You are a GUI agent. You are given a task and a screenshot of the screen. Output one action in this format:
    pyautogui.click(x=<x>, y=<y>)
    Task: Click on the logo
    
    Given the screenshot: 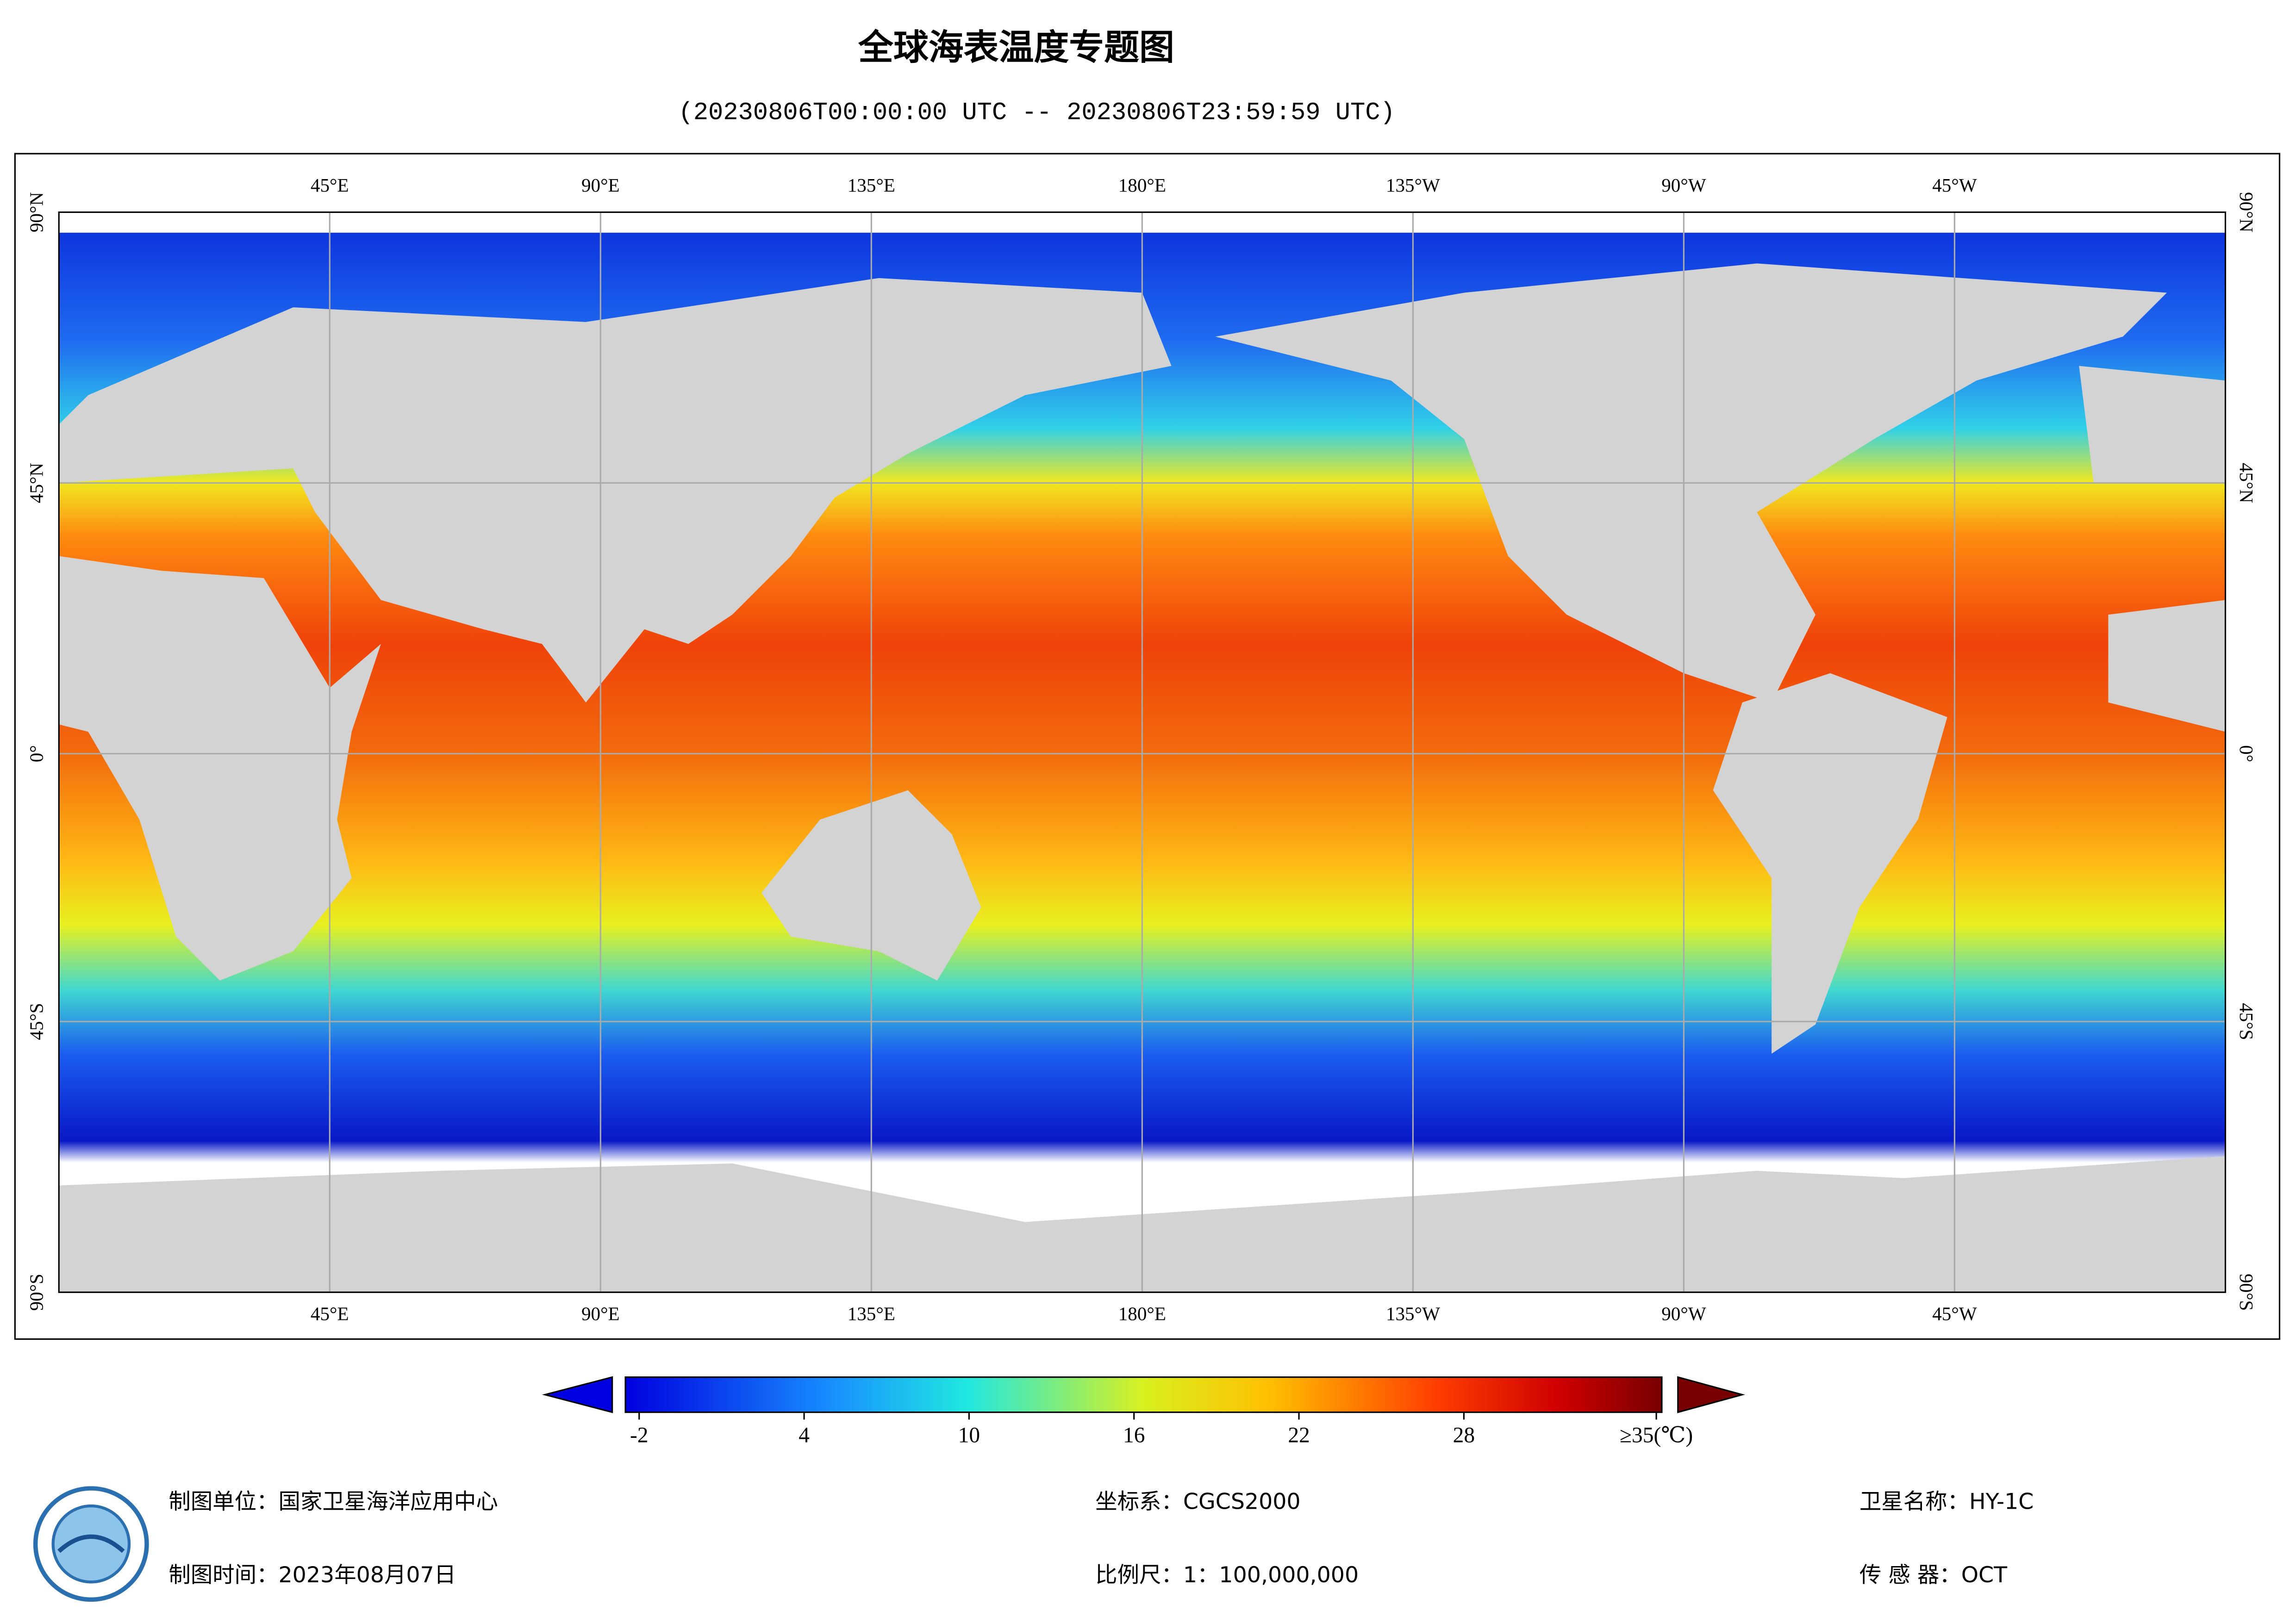 What is the action you would take?
    pyautogui.click(x=91, y=1544)
    